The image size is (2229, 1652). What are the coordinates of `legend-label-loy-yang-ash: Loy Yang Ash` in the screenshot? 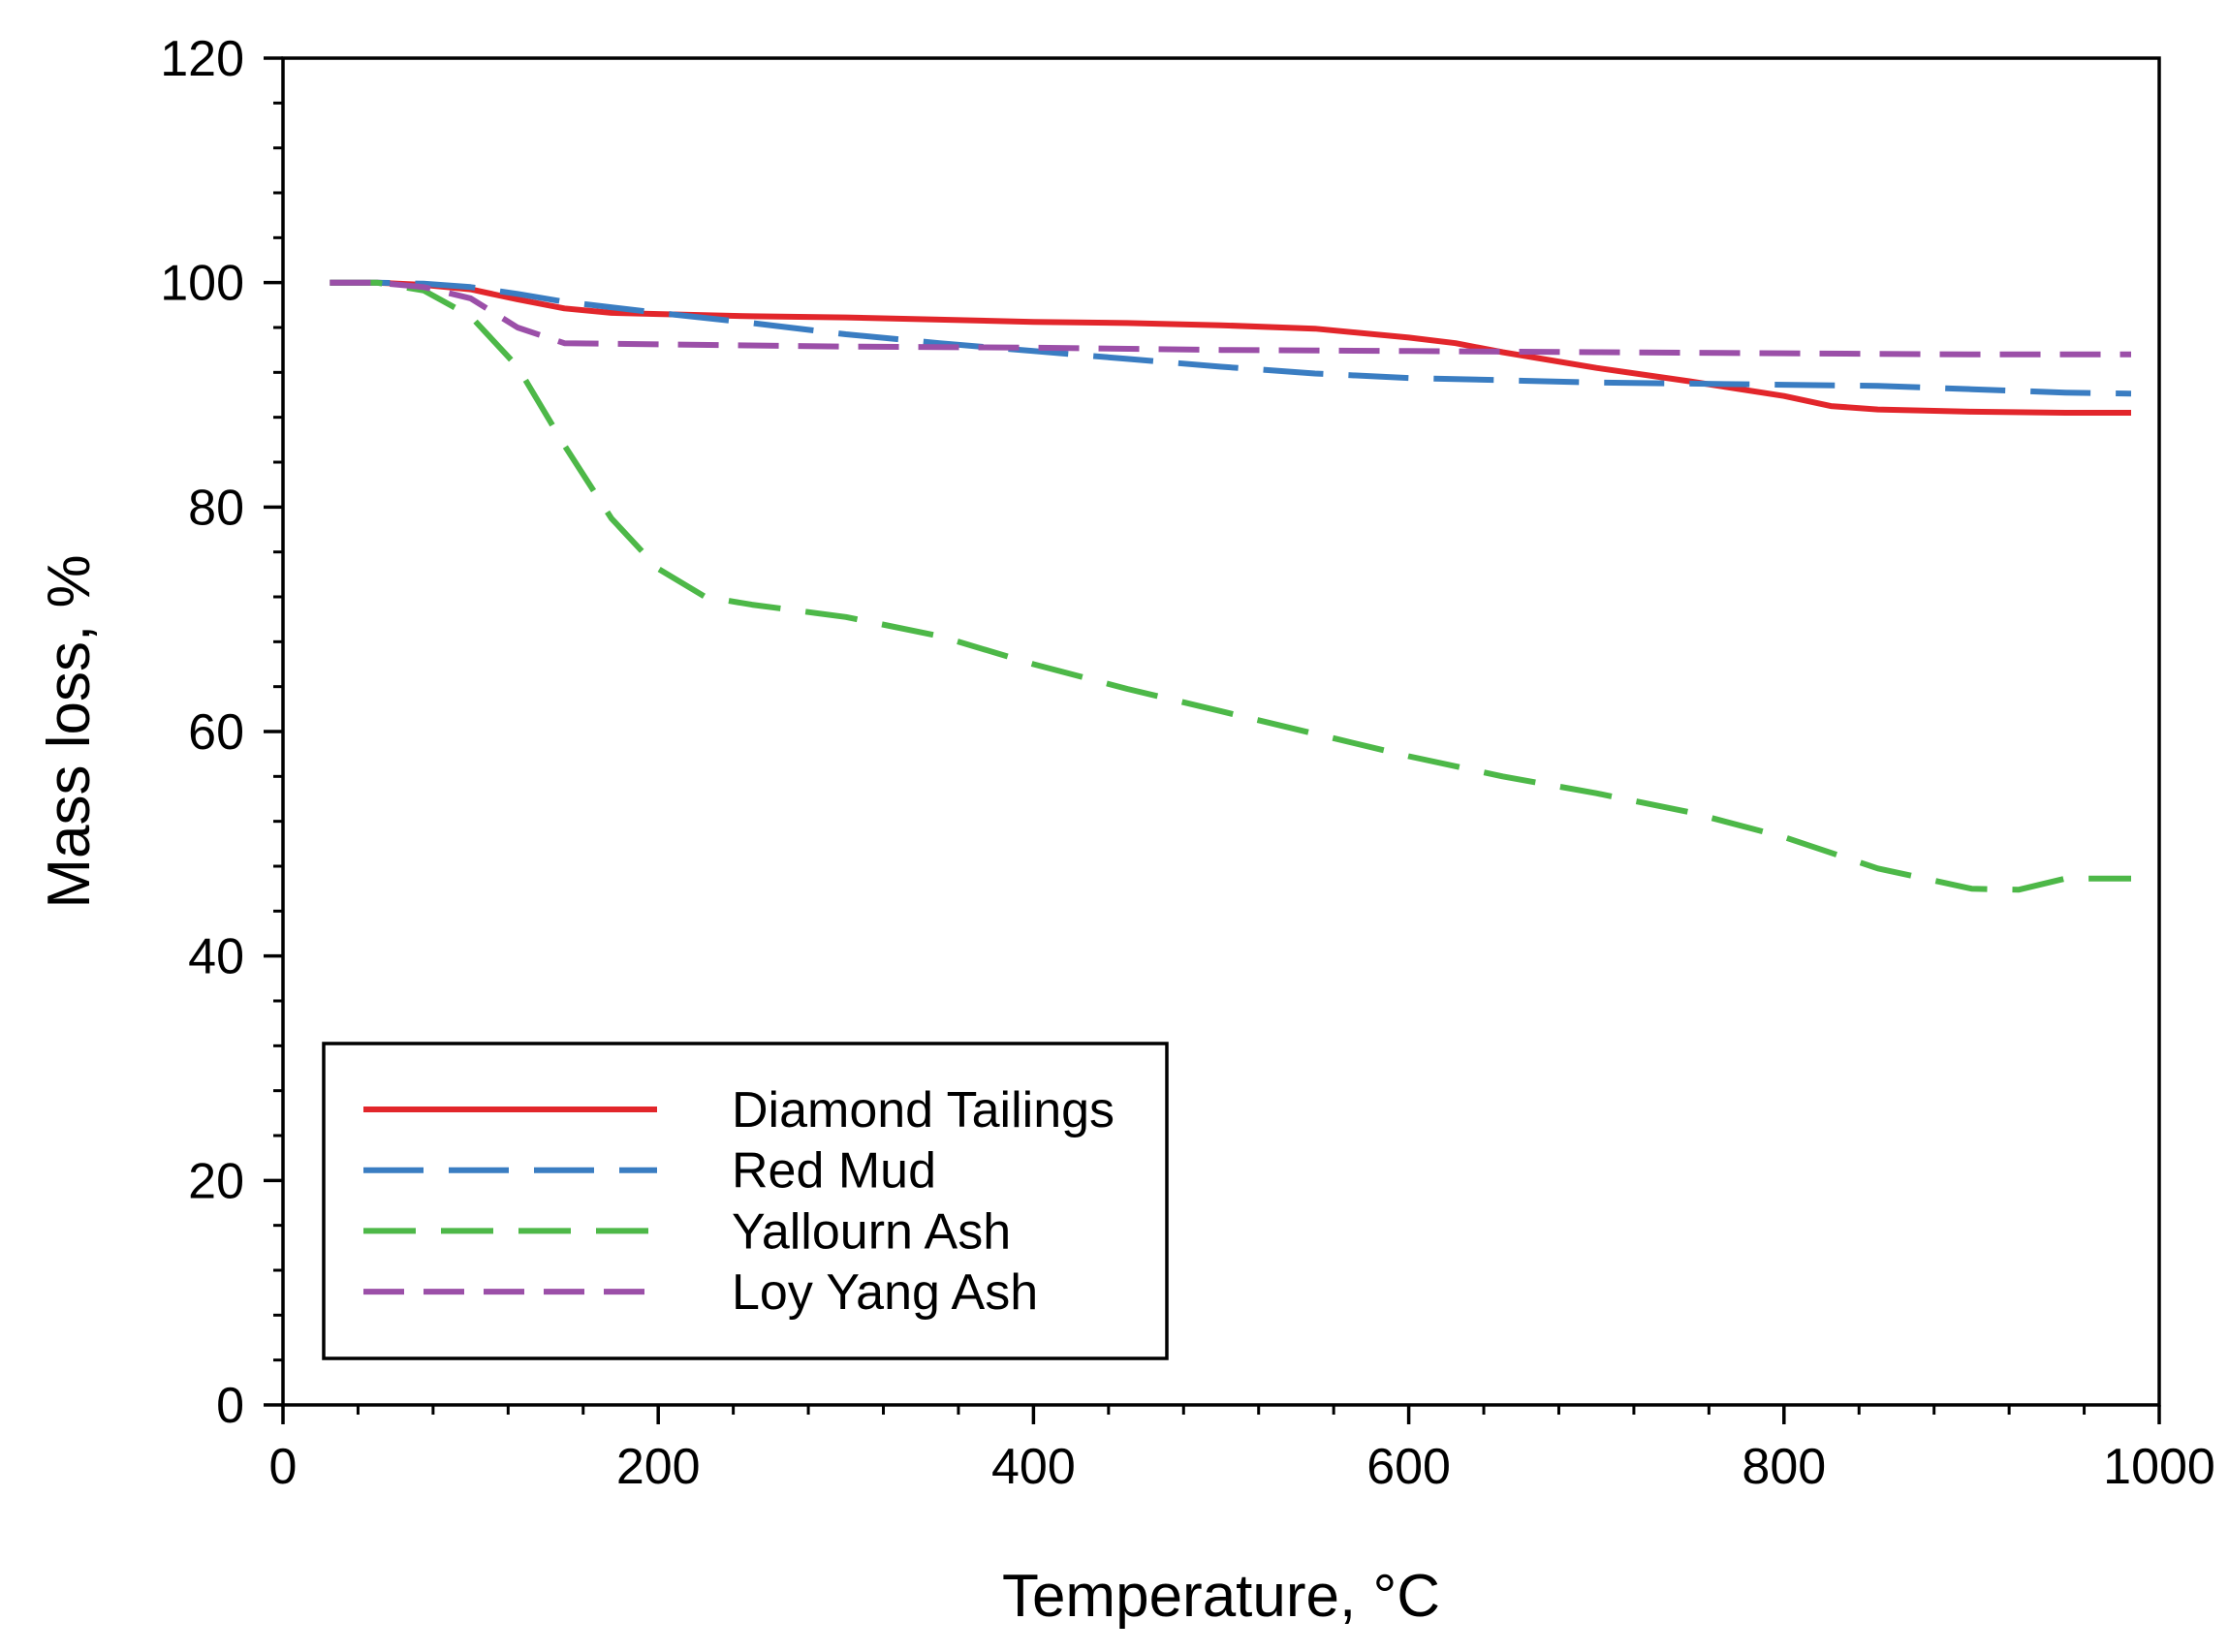 It's located at (885, 1292).